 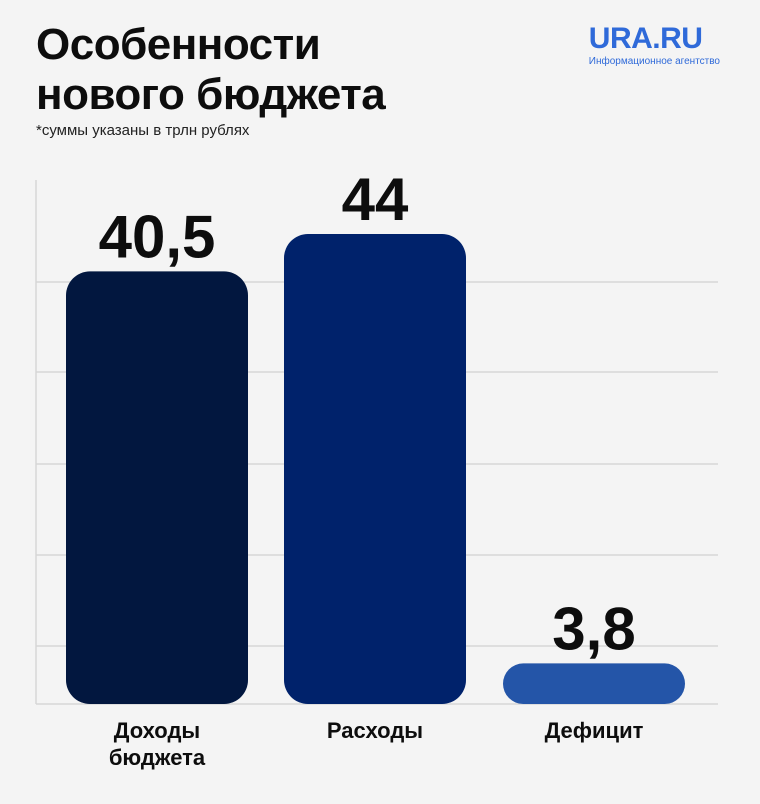 I want to click on chart-title: Особенности нового бюджета, so click(x=296, y=70).